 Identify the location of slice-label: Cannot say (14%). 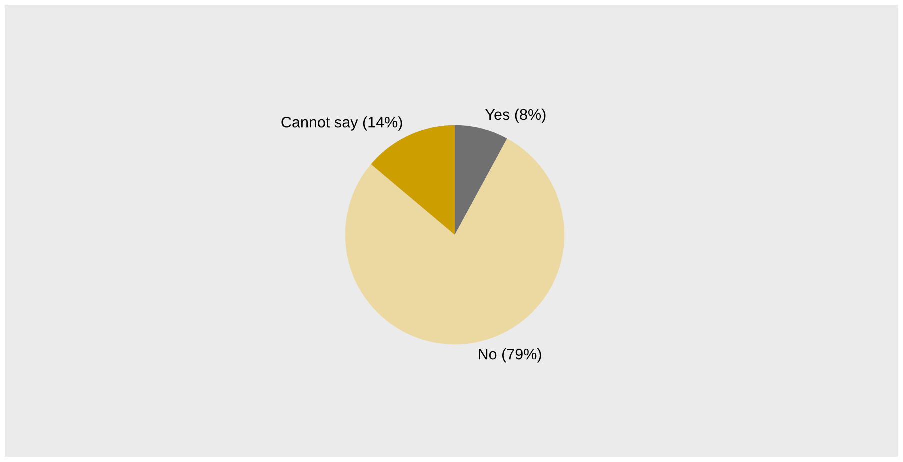
(342, 123).